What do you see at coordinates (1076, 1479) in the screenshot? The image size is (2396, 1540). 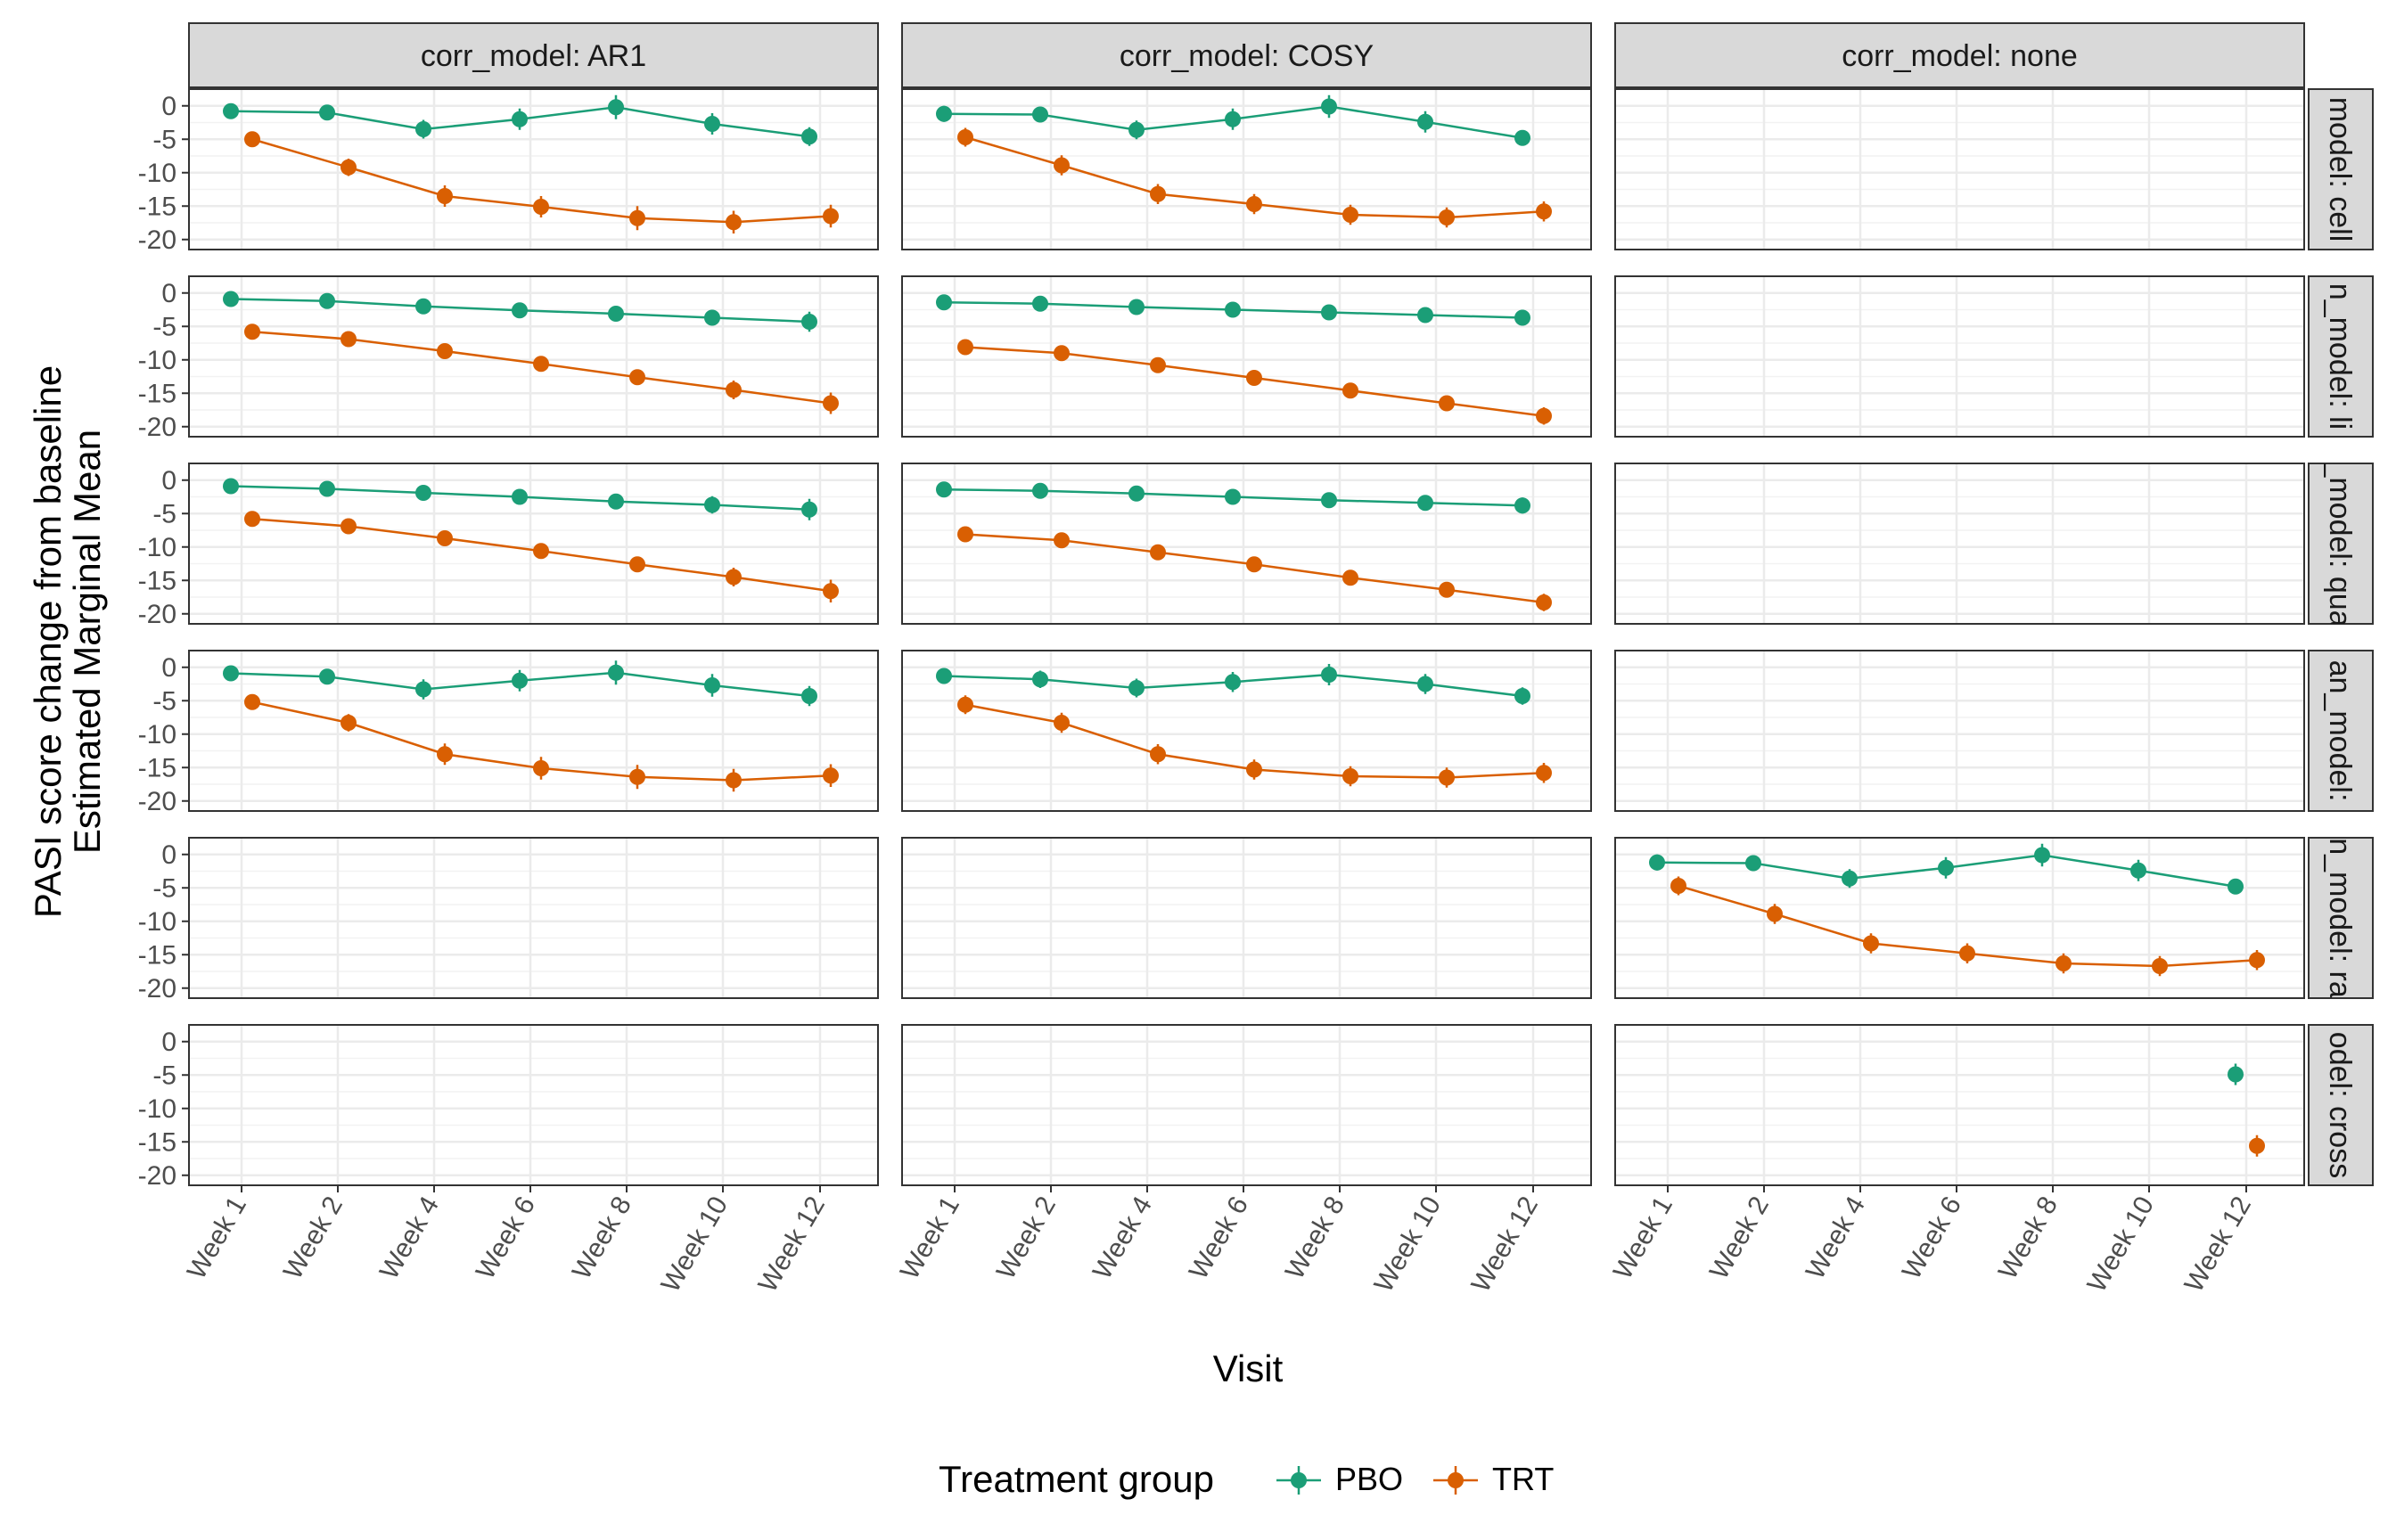 I see `legend-title: Treatment group` at bounding box center [1076, 1479].